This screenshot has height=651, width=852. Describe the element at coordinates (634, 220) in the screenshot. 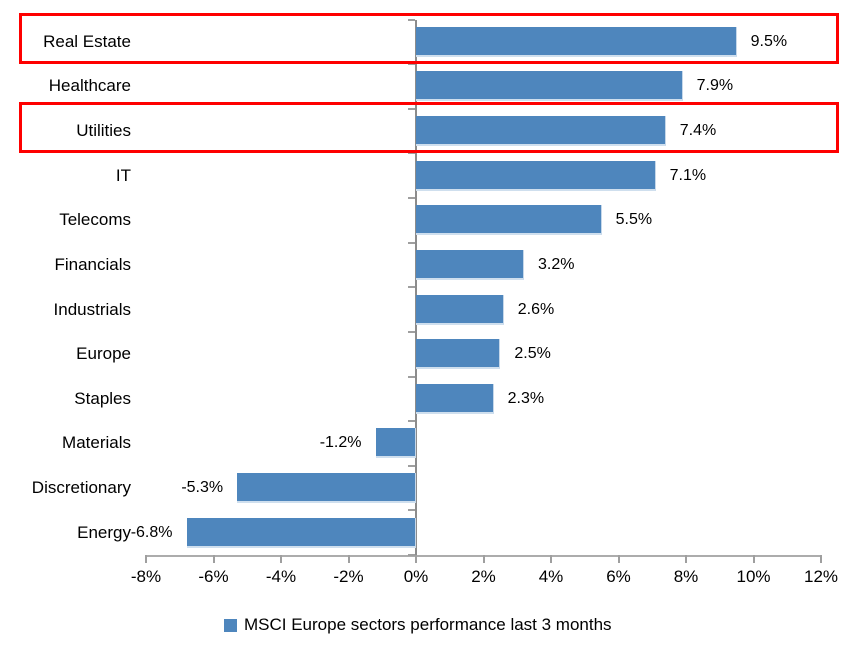

I see `bar-value-label: 5.5%` at that location.